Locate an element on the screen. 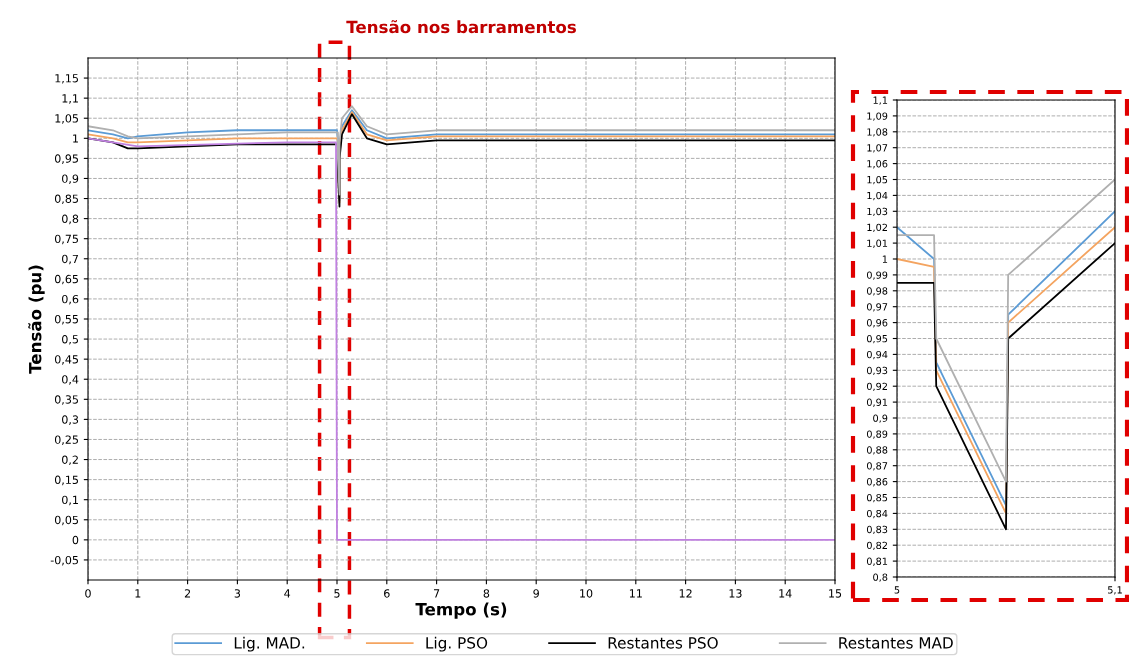 This screenshot has height=659, width=1129. x-tick-label: 2 is located at coordinates (187, 593).